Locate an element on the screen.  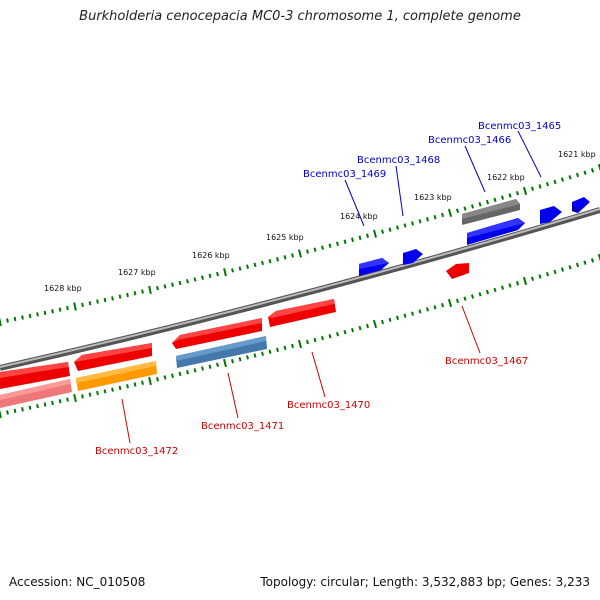
kbp-label: 1622 kbp is located at coordinates (506, 177).